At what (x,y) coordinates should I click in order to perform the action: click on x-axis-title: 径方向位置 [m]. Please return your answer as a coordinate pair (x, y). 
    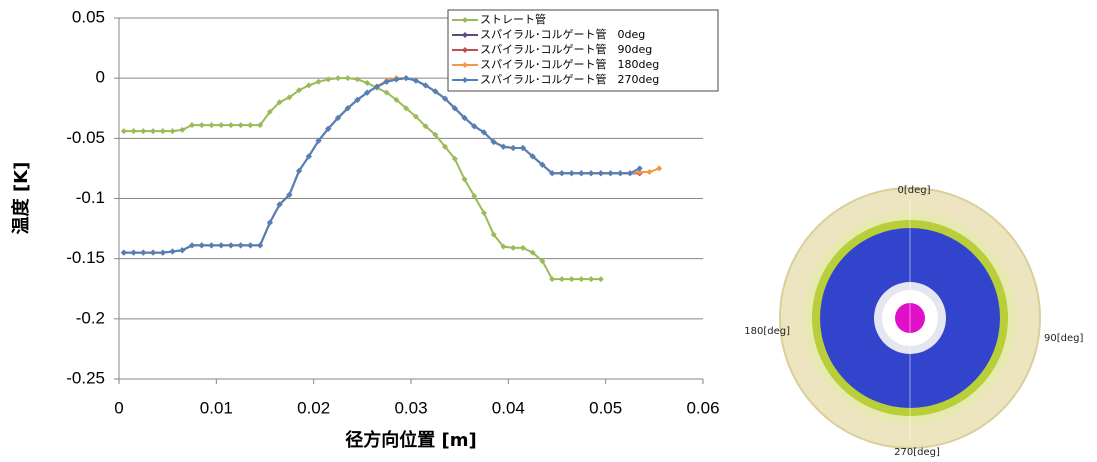
    Looking at the image, I should click on (410, 440).